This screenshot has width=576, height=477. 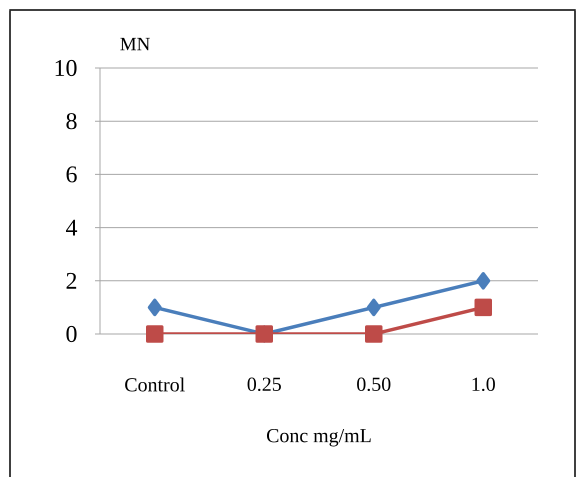 I want to click on y-tick-label: 2, so click(x=71, y=280).